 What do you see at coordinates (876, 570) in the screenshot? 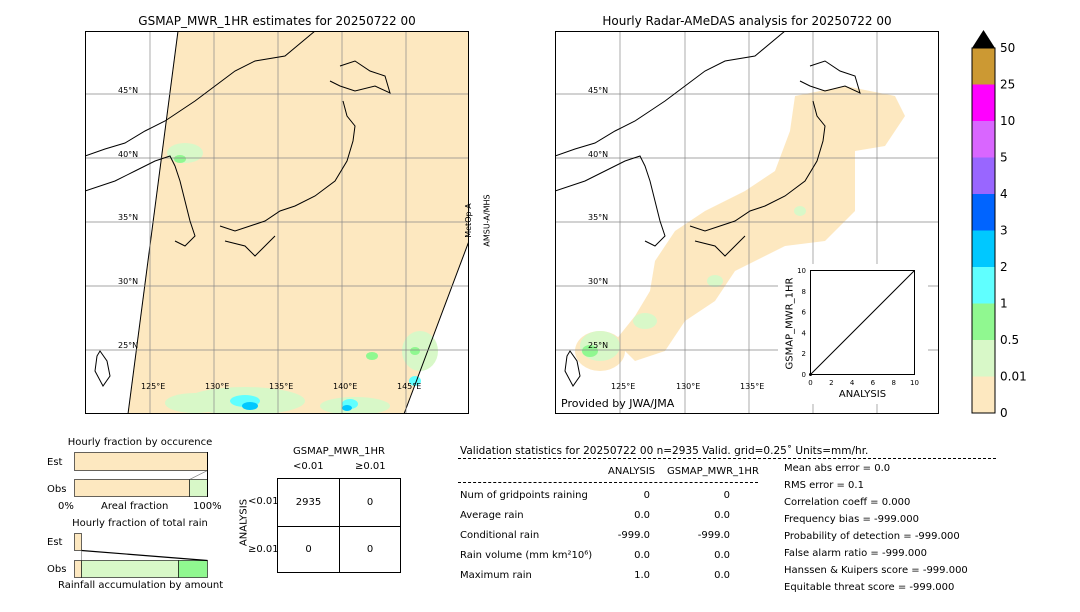
I see `score-line: Hanssen & Kuipers score = -999.000` at bounding box center [876, 570].